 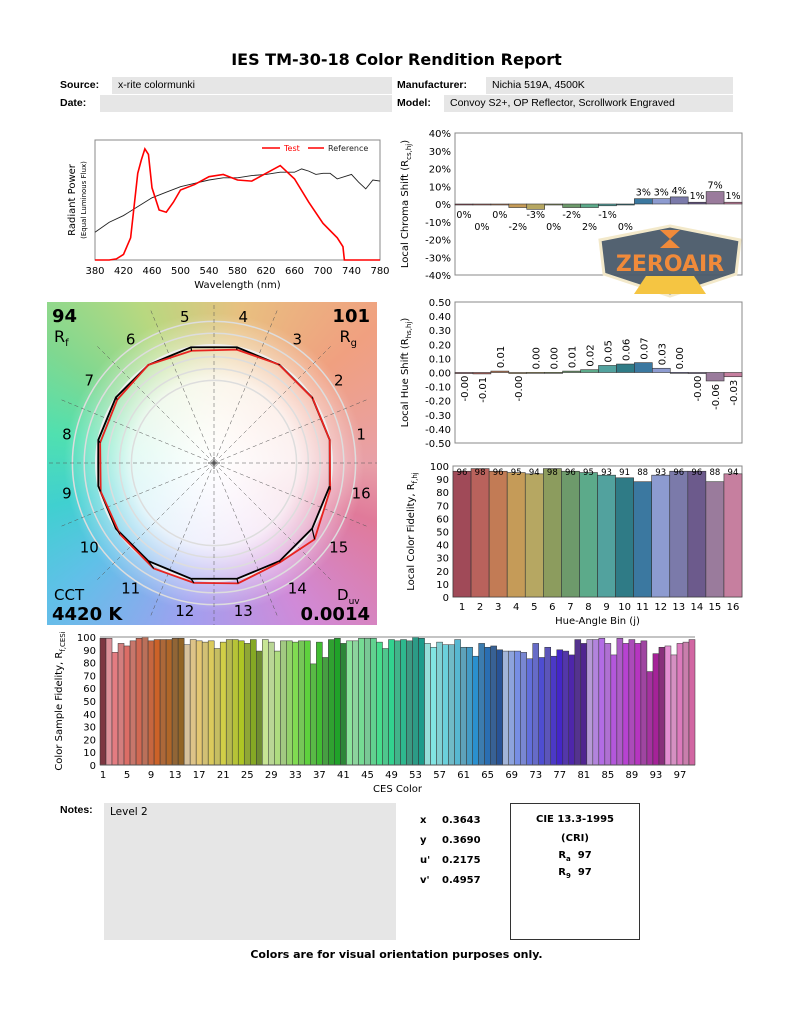 What do you see at coordinates (252, 85) in the screenshot?
I see `source-field: x-rite colormunki` at bounding box center [252, 85].